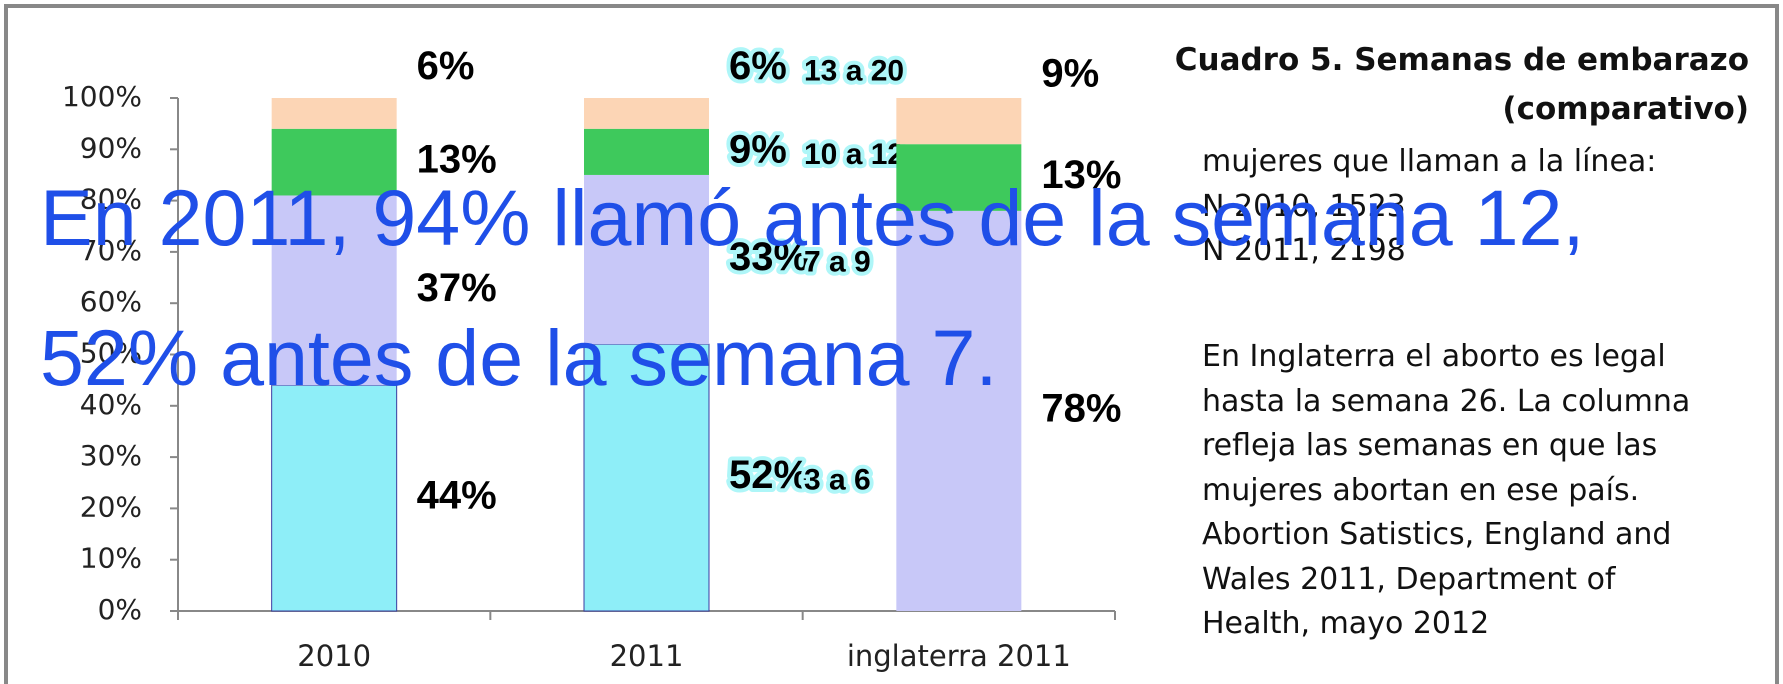  What do you see at coordinates (1429, 161) in the screenshot?
I see `note-line: mujeres que llaman a la línea:` at bounding box center [1429, 161].